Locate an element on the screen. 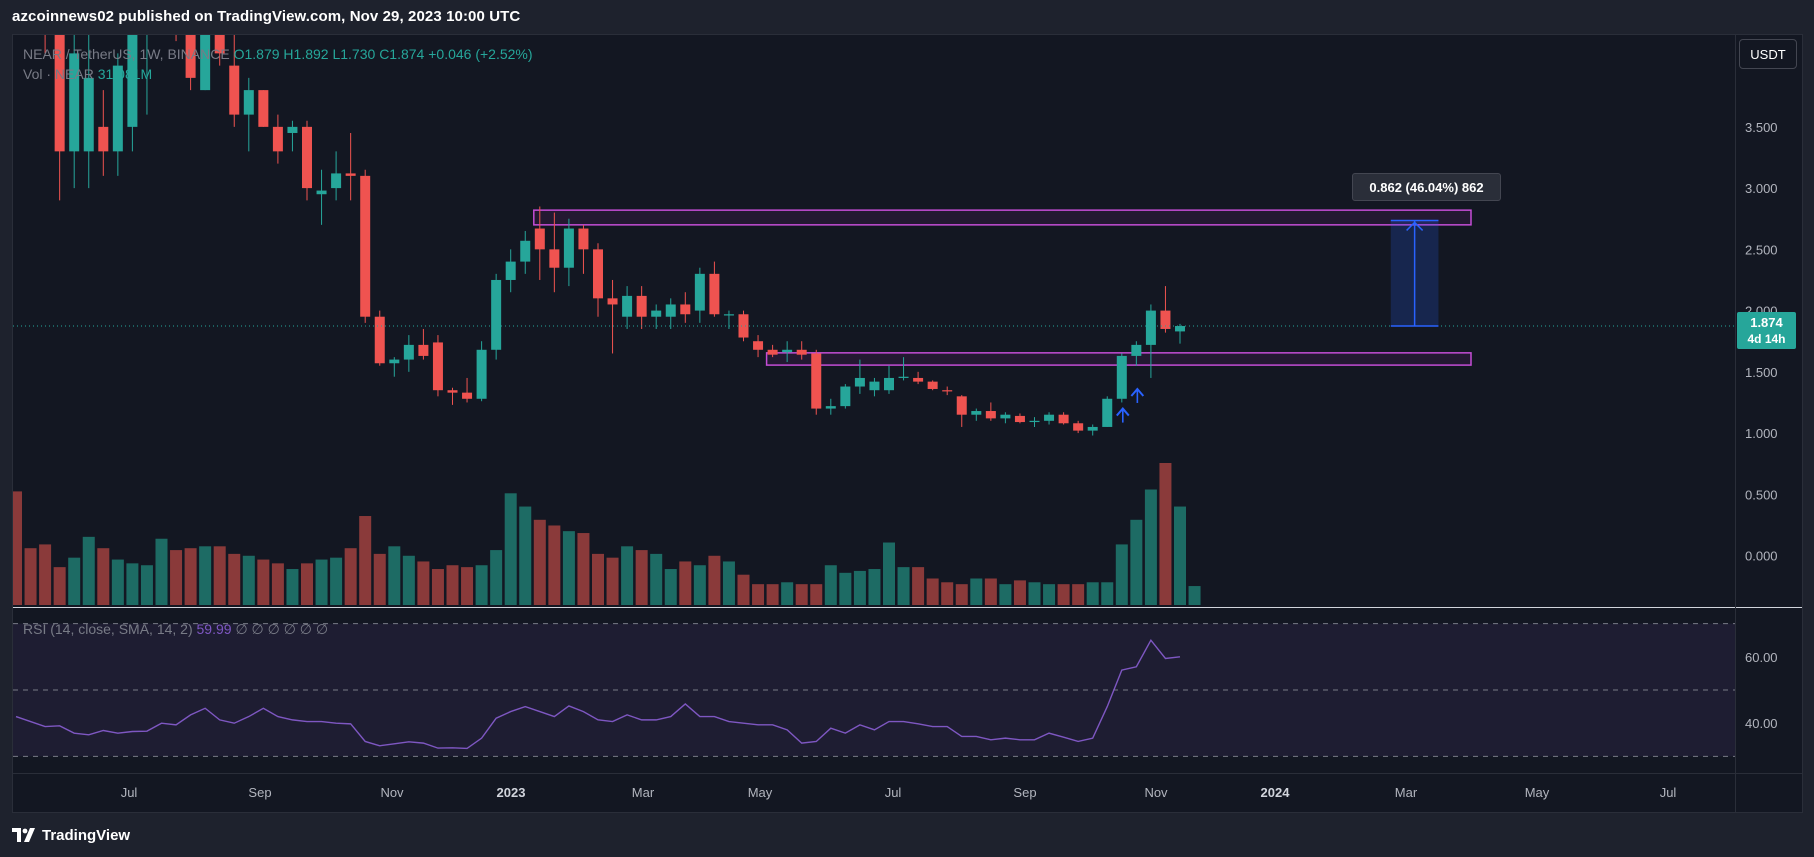 This screenshot has width=1814, height=857. price-tick-label: 1.000 is located at coordinates (1761, 433).